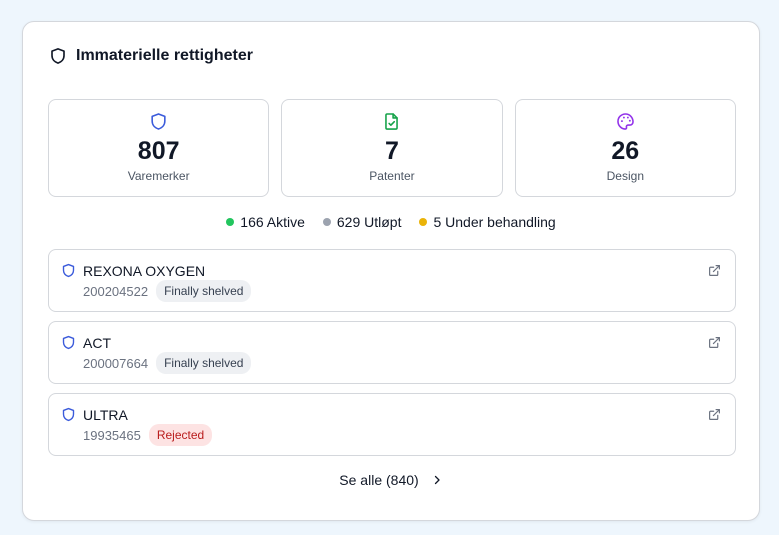  What do you see at coordinates (116, 291) in the screenshot?
I see `item-number: 200204522` at bounding box center [116, 291].